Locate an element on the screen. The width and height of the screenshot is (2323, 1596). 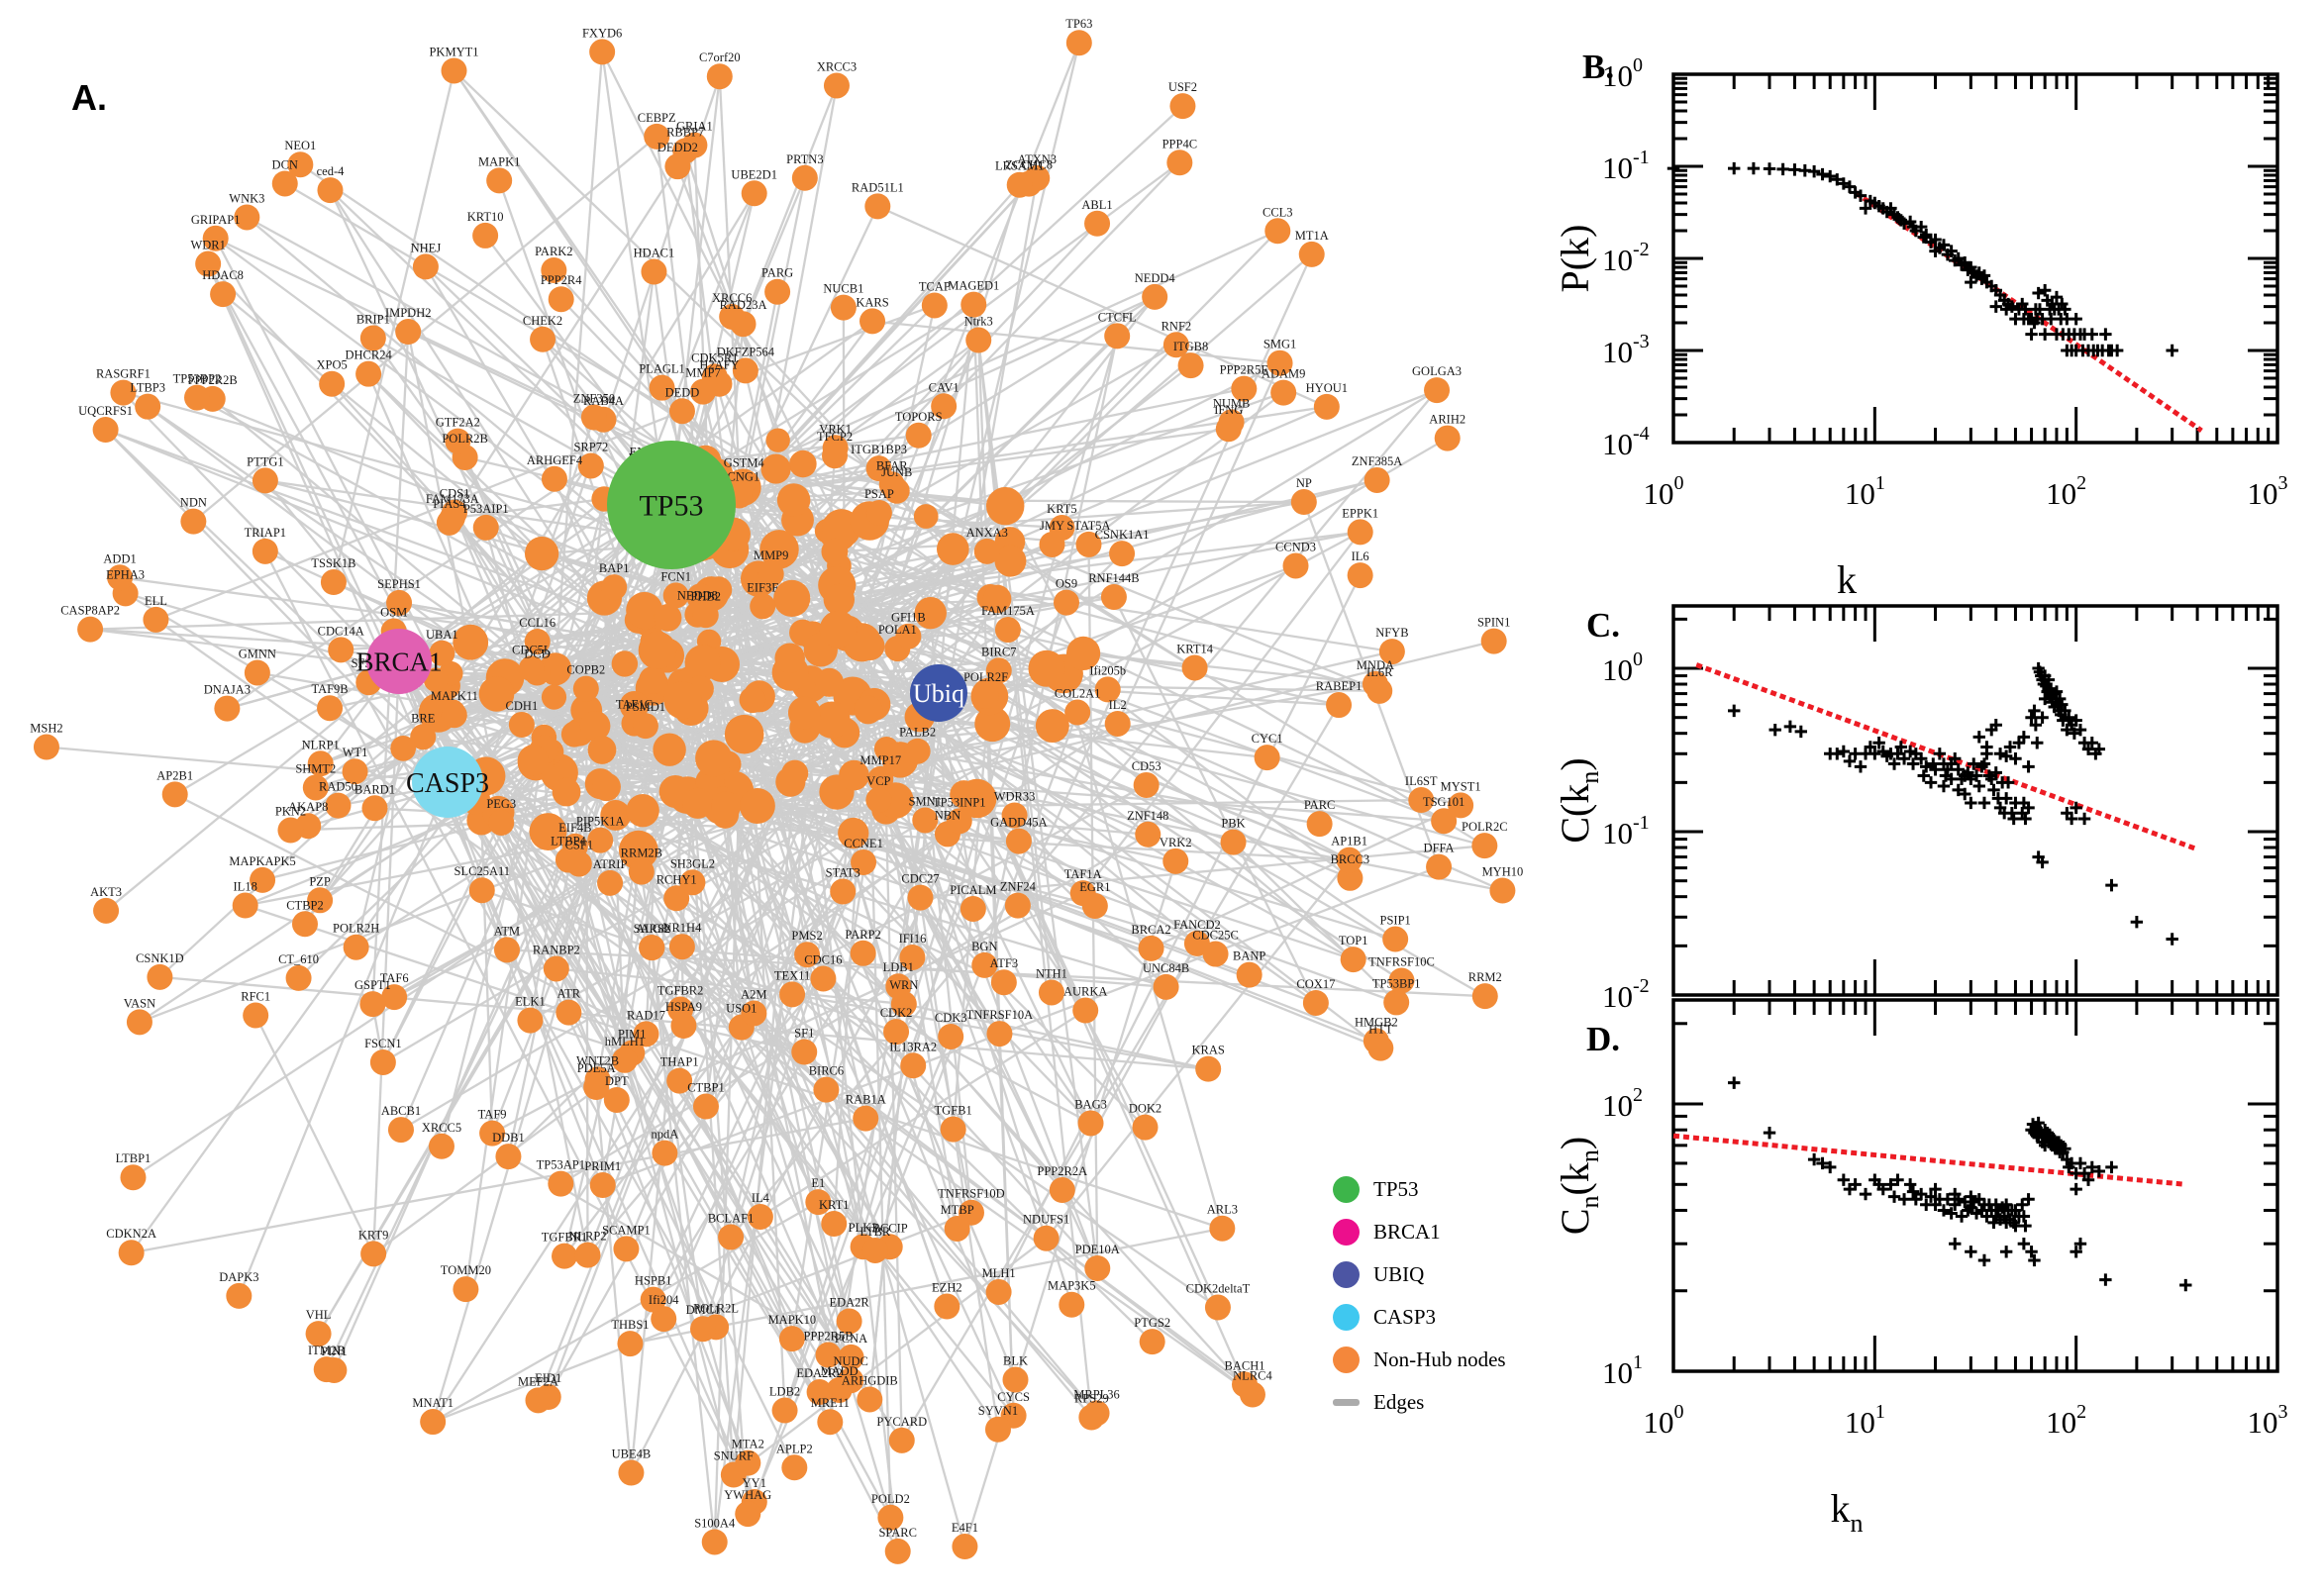
svg-text: BRCC3 is located at coordinates (1351, 859).